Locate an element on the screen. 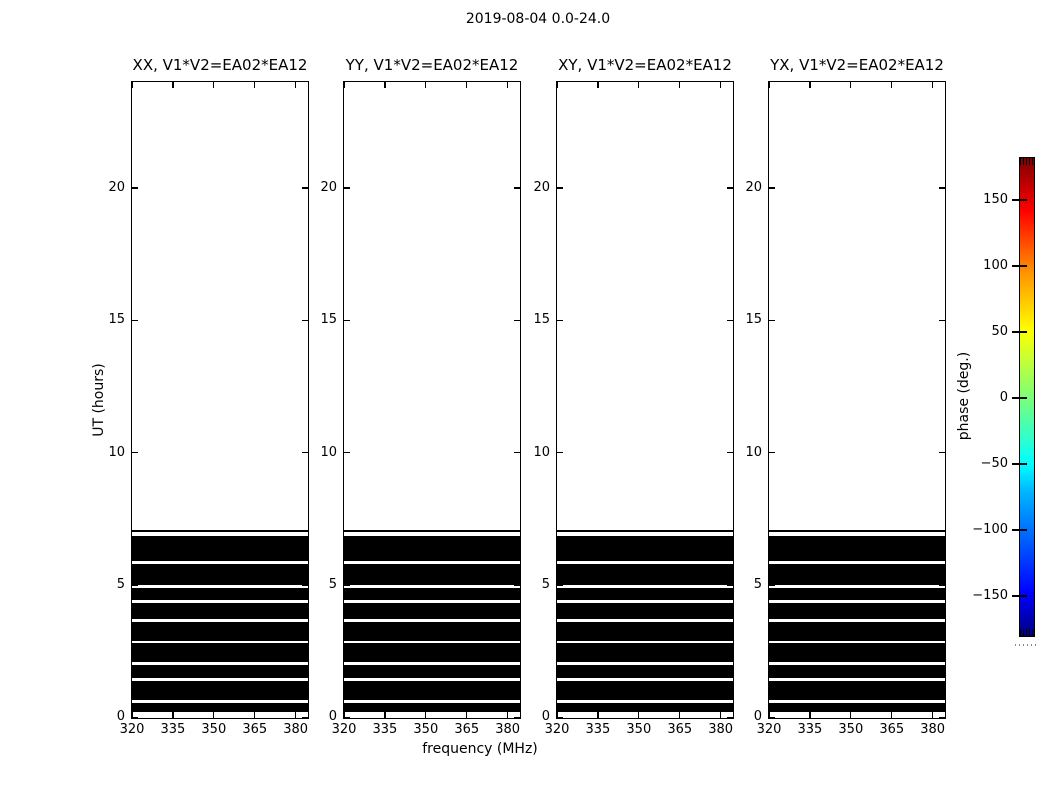 This screenshot has width=1050, height=800. colorbar-tick-label: 150 is located at coordinates (995, 199).